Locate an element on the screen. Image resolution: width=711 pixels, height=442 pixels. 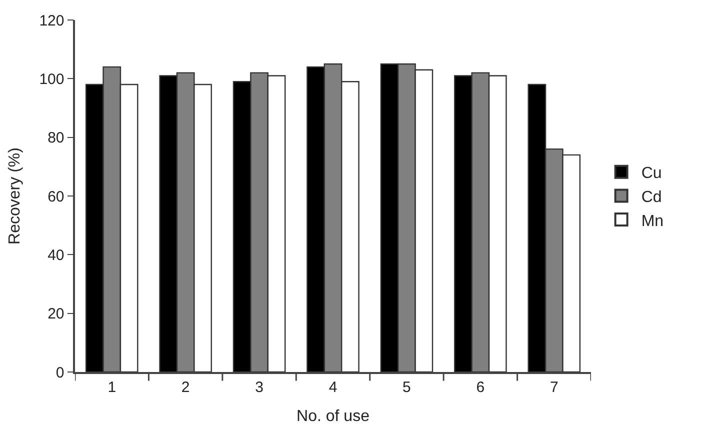
x-tick-label: 6 is located at coordinates (480, 387).